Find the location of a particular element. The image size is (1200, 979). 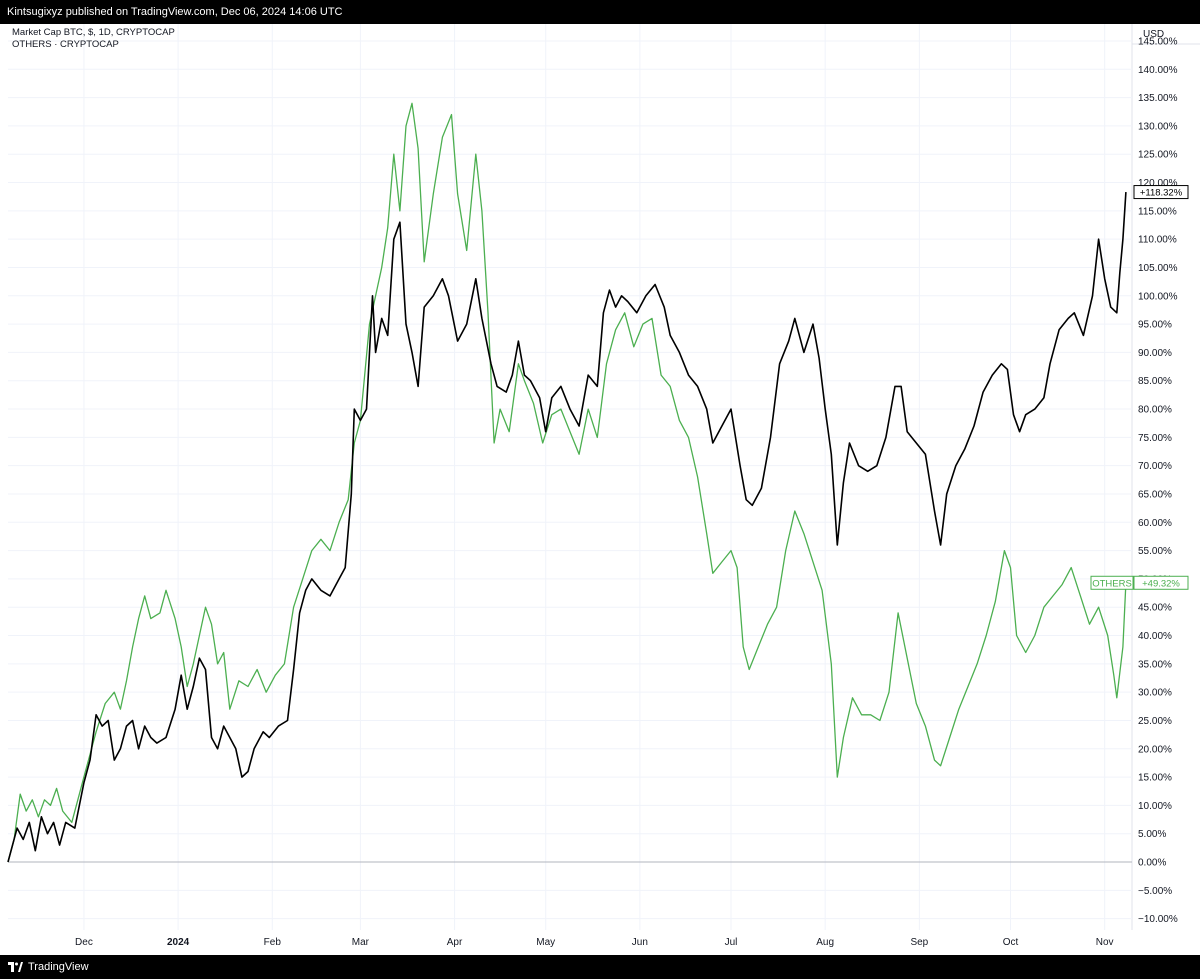

y-tick-label: 90.00% is located at coordinates (1155, 353).